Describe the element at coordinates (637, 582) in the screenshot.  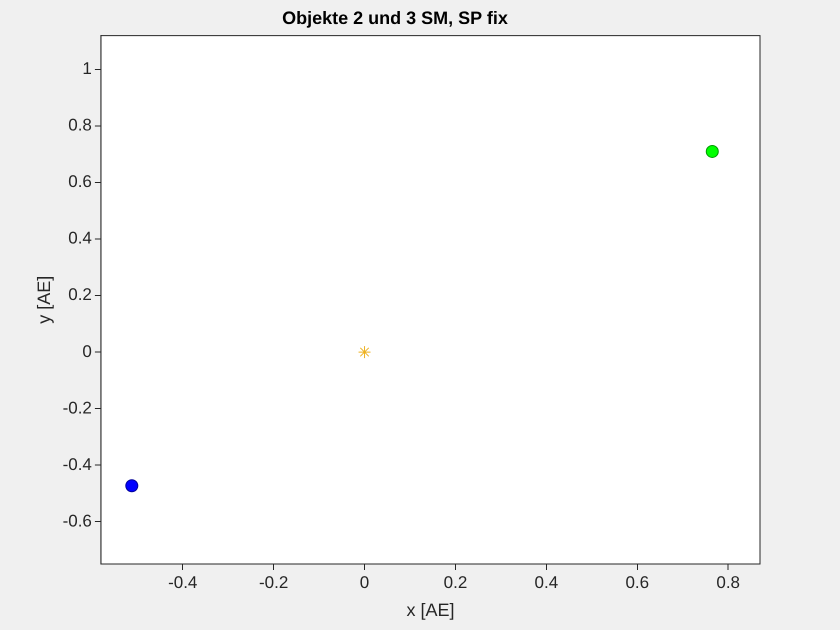
I see `x-tick-label: 0.6` at that location.